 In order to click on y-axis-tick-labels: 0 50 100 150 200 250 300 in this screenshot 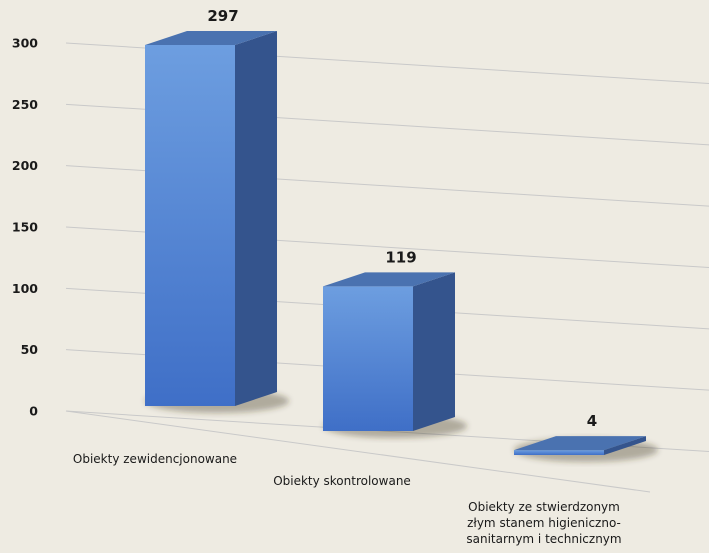, I will do `click(25, 227)`.